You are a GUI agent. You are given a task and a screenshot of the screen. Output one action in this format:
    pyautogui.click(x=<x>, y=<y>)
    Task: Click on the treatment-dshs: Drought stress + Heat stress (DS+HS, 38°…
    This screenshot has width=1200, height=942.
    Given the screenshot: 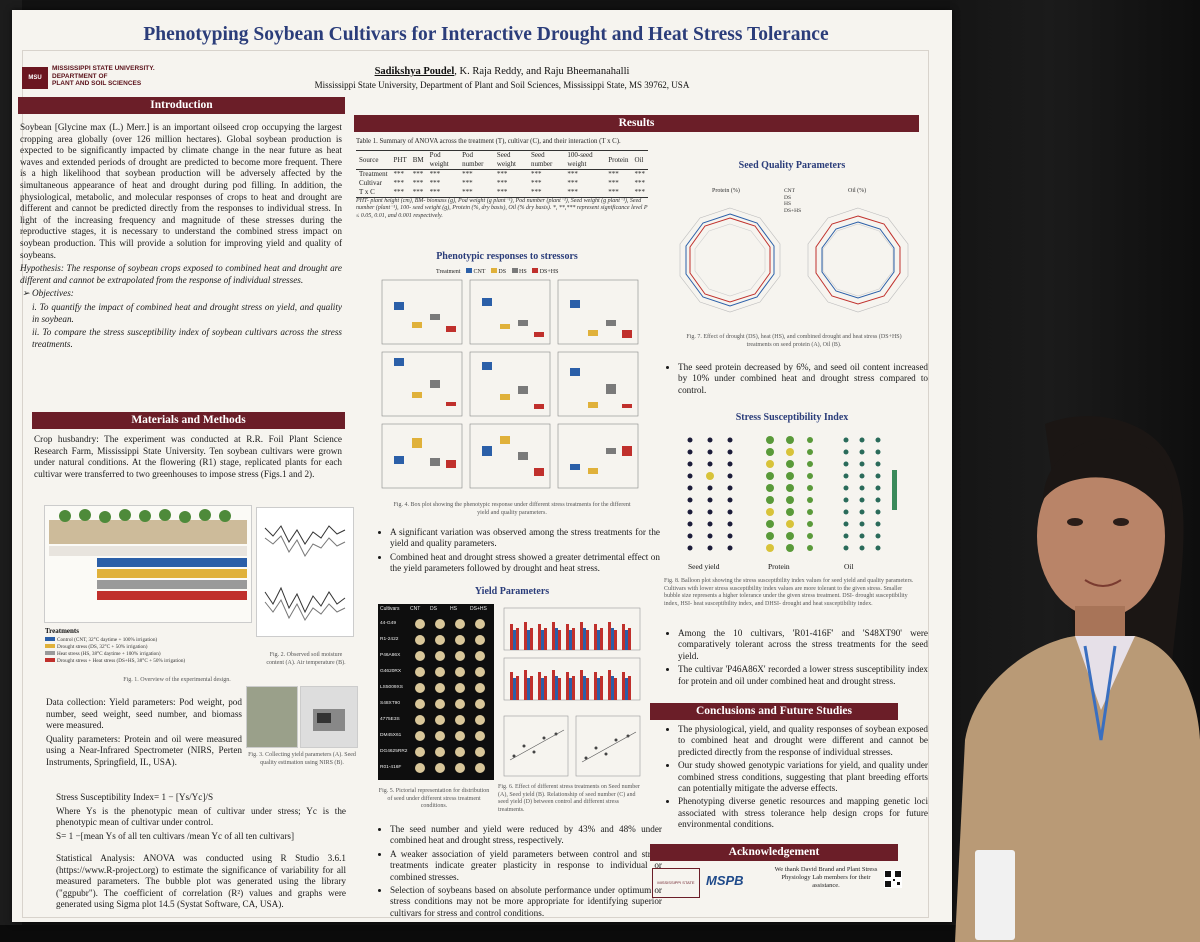 What is the action you would take?
    pyautogui.click(x=120, y=661)
    